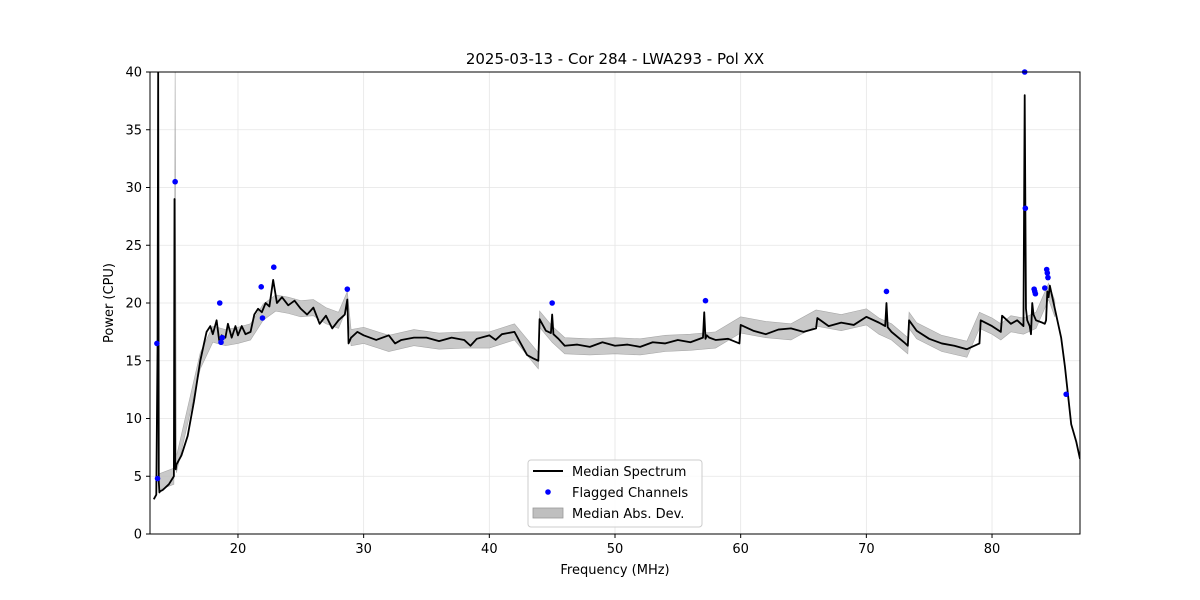 The height and width of the screenshot is (600, 1200). I want to click on legend-label-median-abs-dev: Median Abs. Dev., so click(628, 514).